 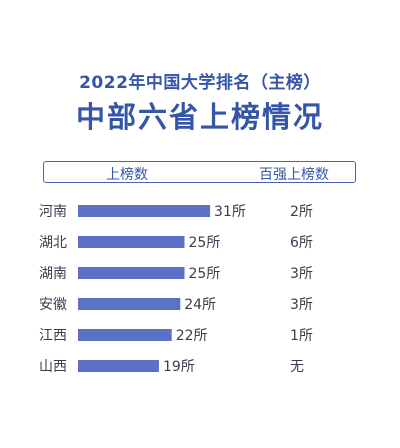 I want to click on category-label: 湖北, so click(x=53, y=243).